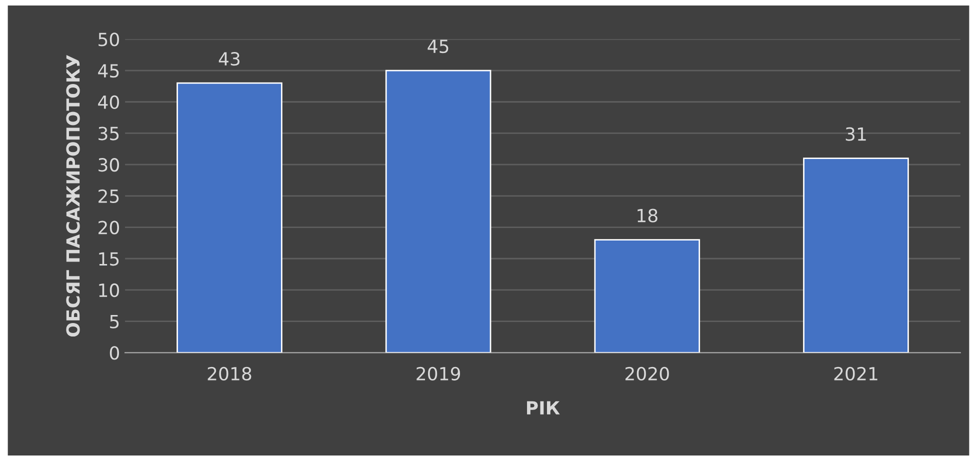  I want to click on y-tick-label: 40, so click(108, 102).